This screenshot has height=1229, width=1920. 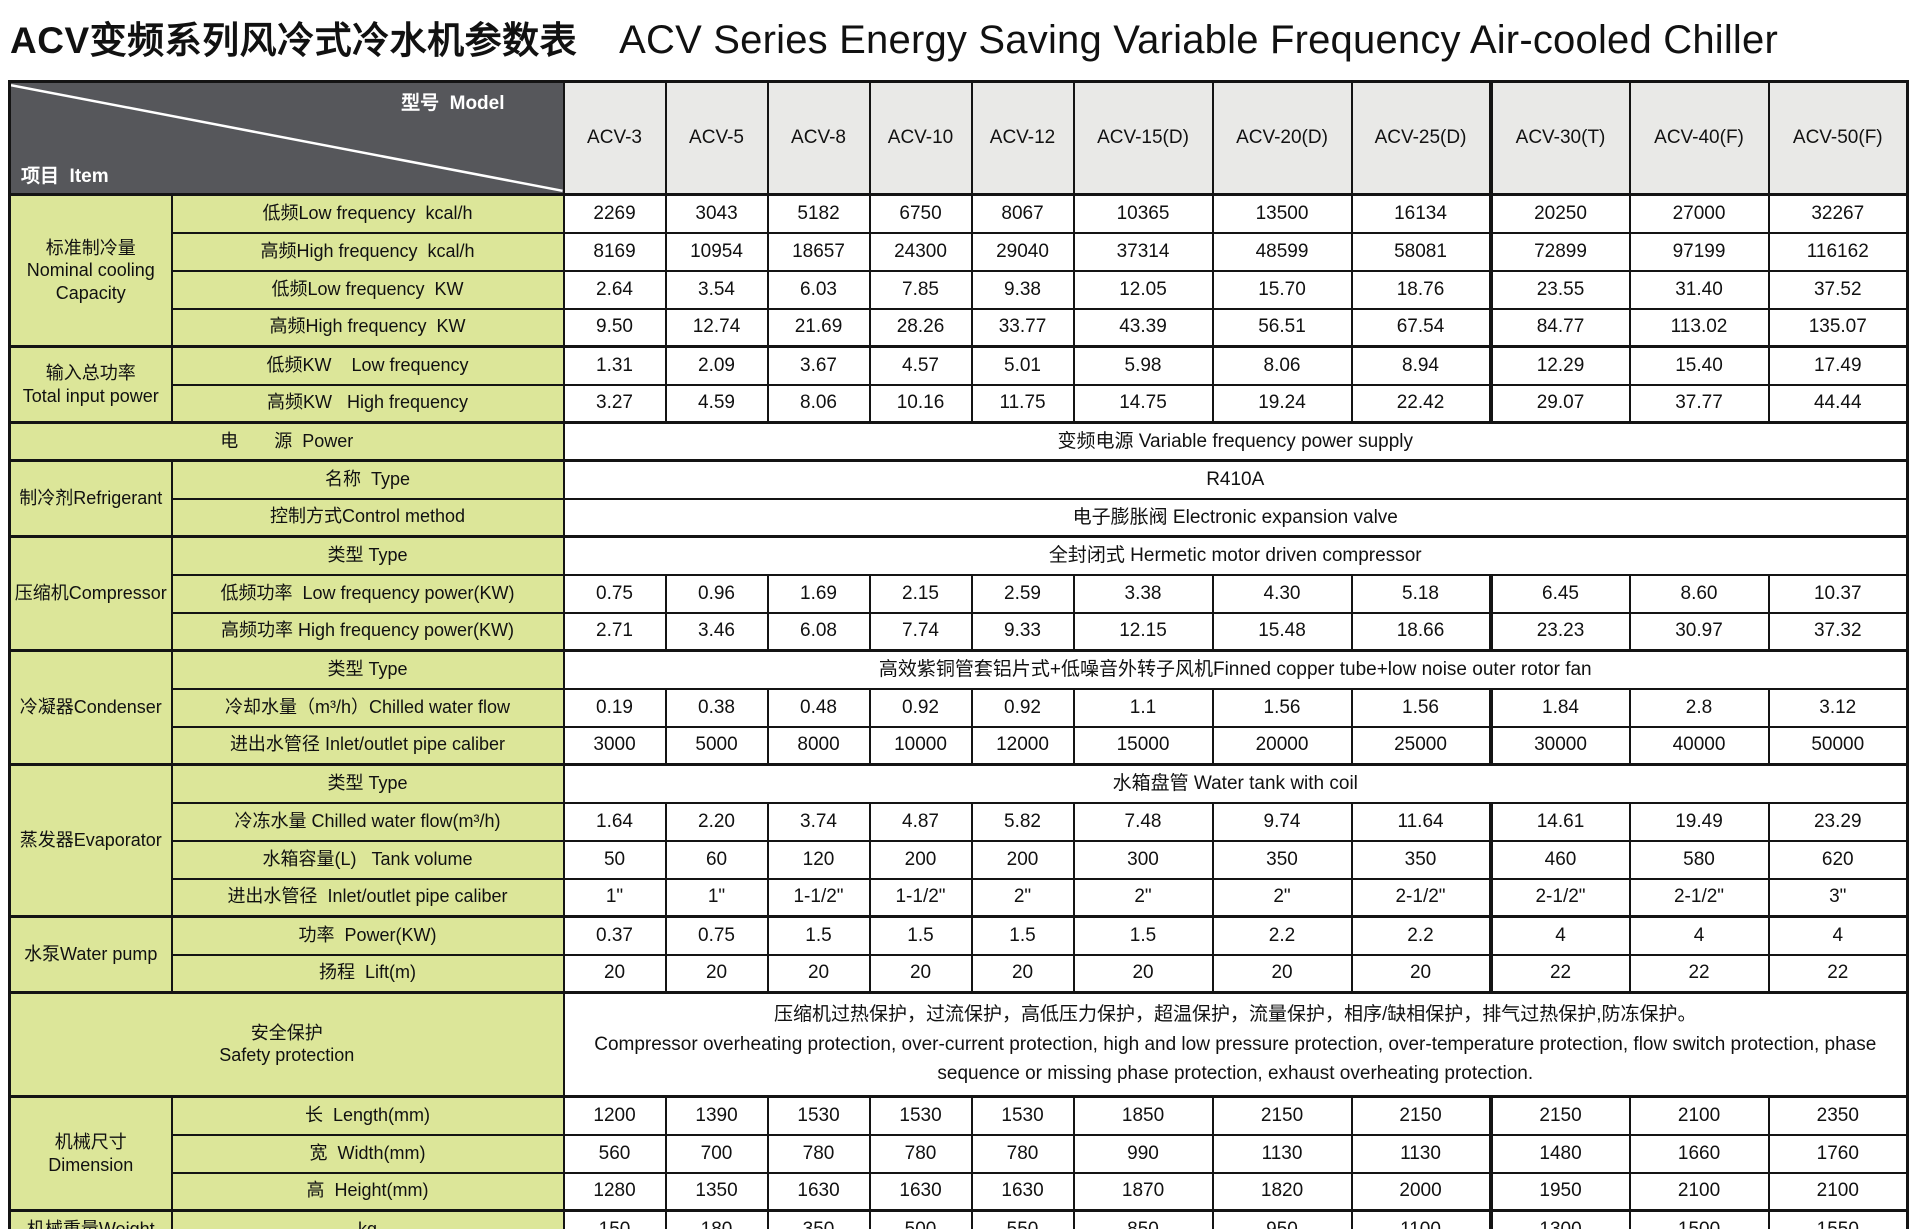 What do you see at coordinates (716, 707) in the screenshot?
I see `value-cell: 0.38` at bounding box center [716, 707].